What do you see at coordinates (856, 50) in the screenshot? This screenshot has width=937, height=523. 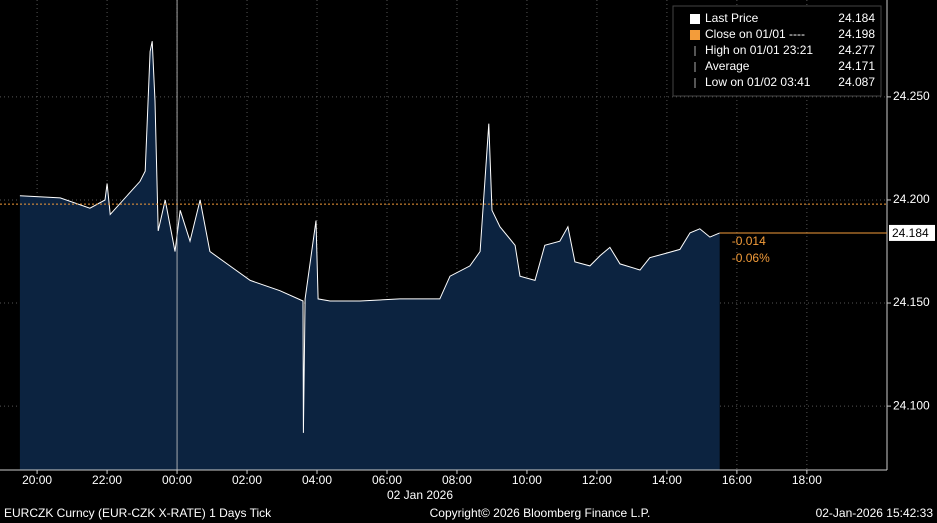 I see `legend-value: 24.277` at bounding box center [856, 50].